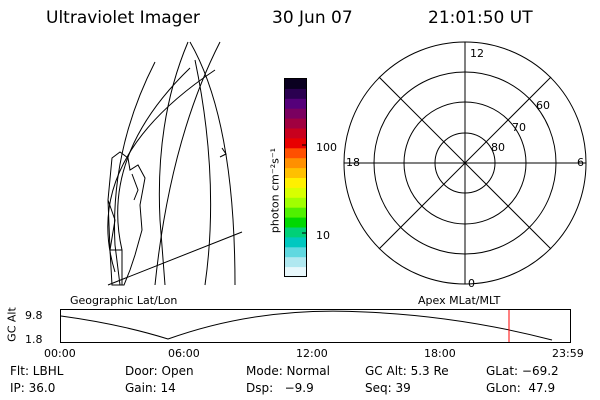 The image size is (600, 400). Describe the element at coordinates (288, 371) in the screenshot. I see `mode-readout: Mode: Normal` at that location.